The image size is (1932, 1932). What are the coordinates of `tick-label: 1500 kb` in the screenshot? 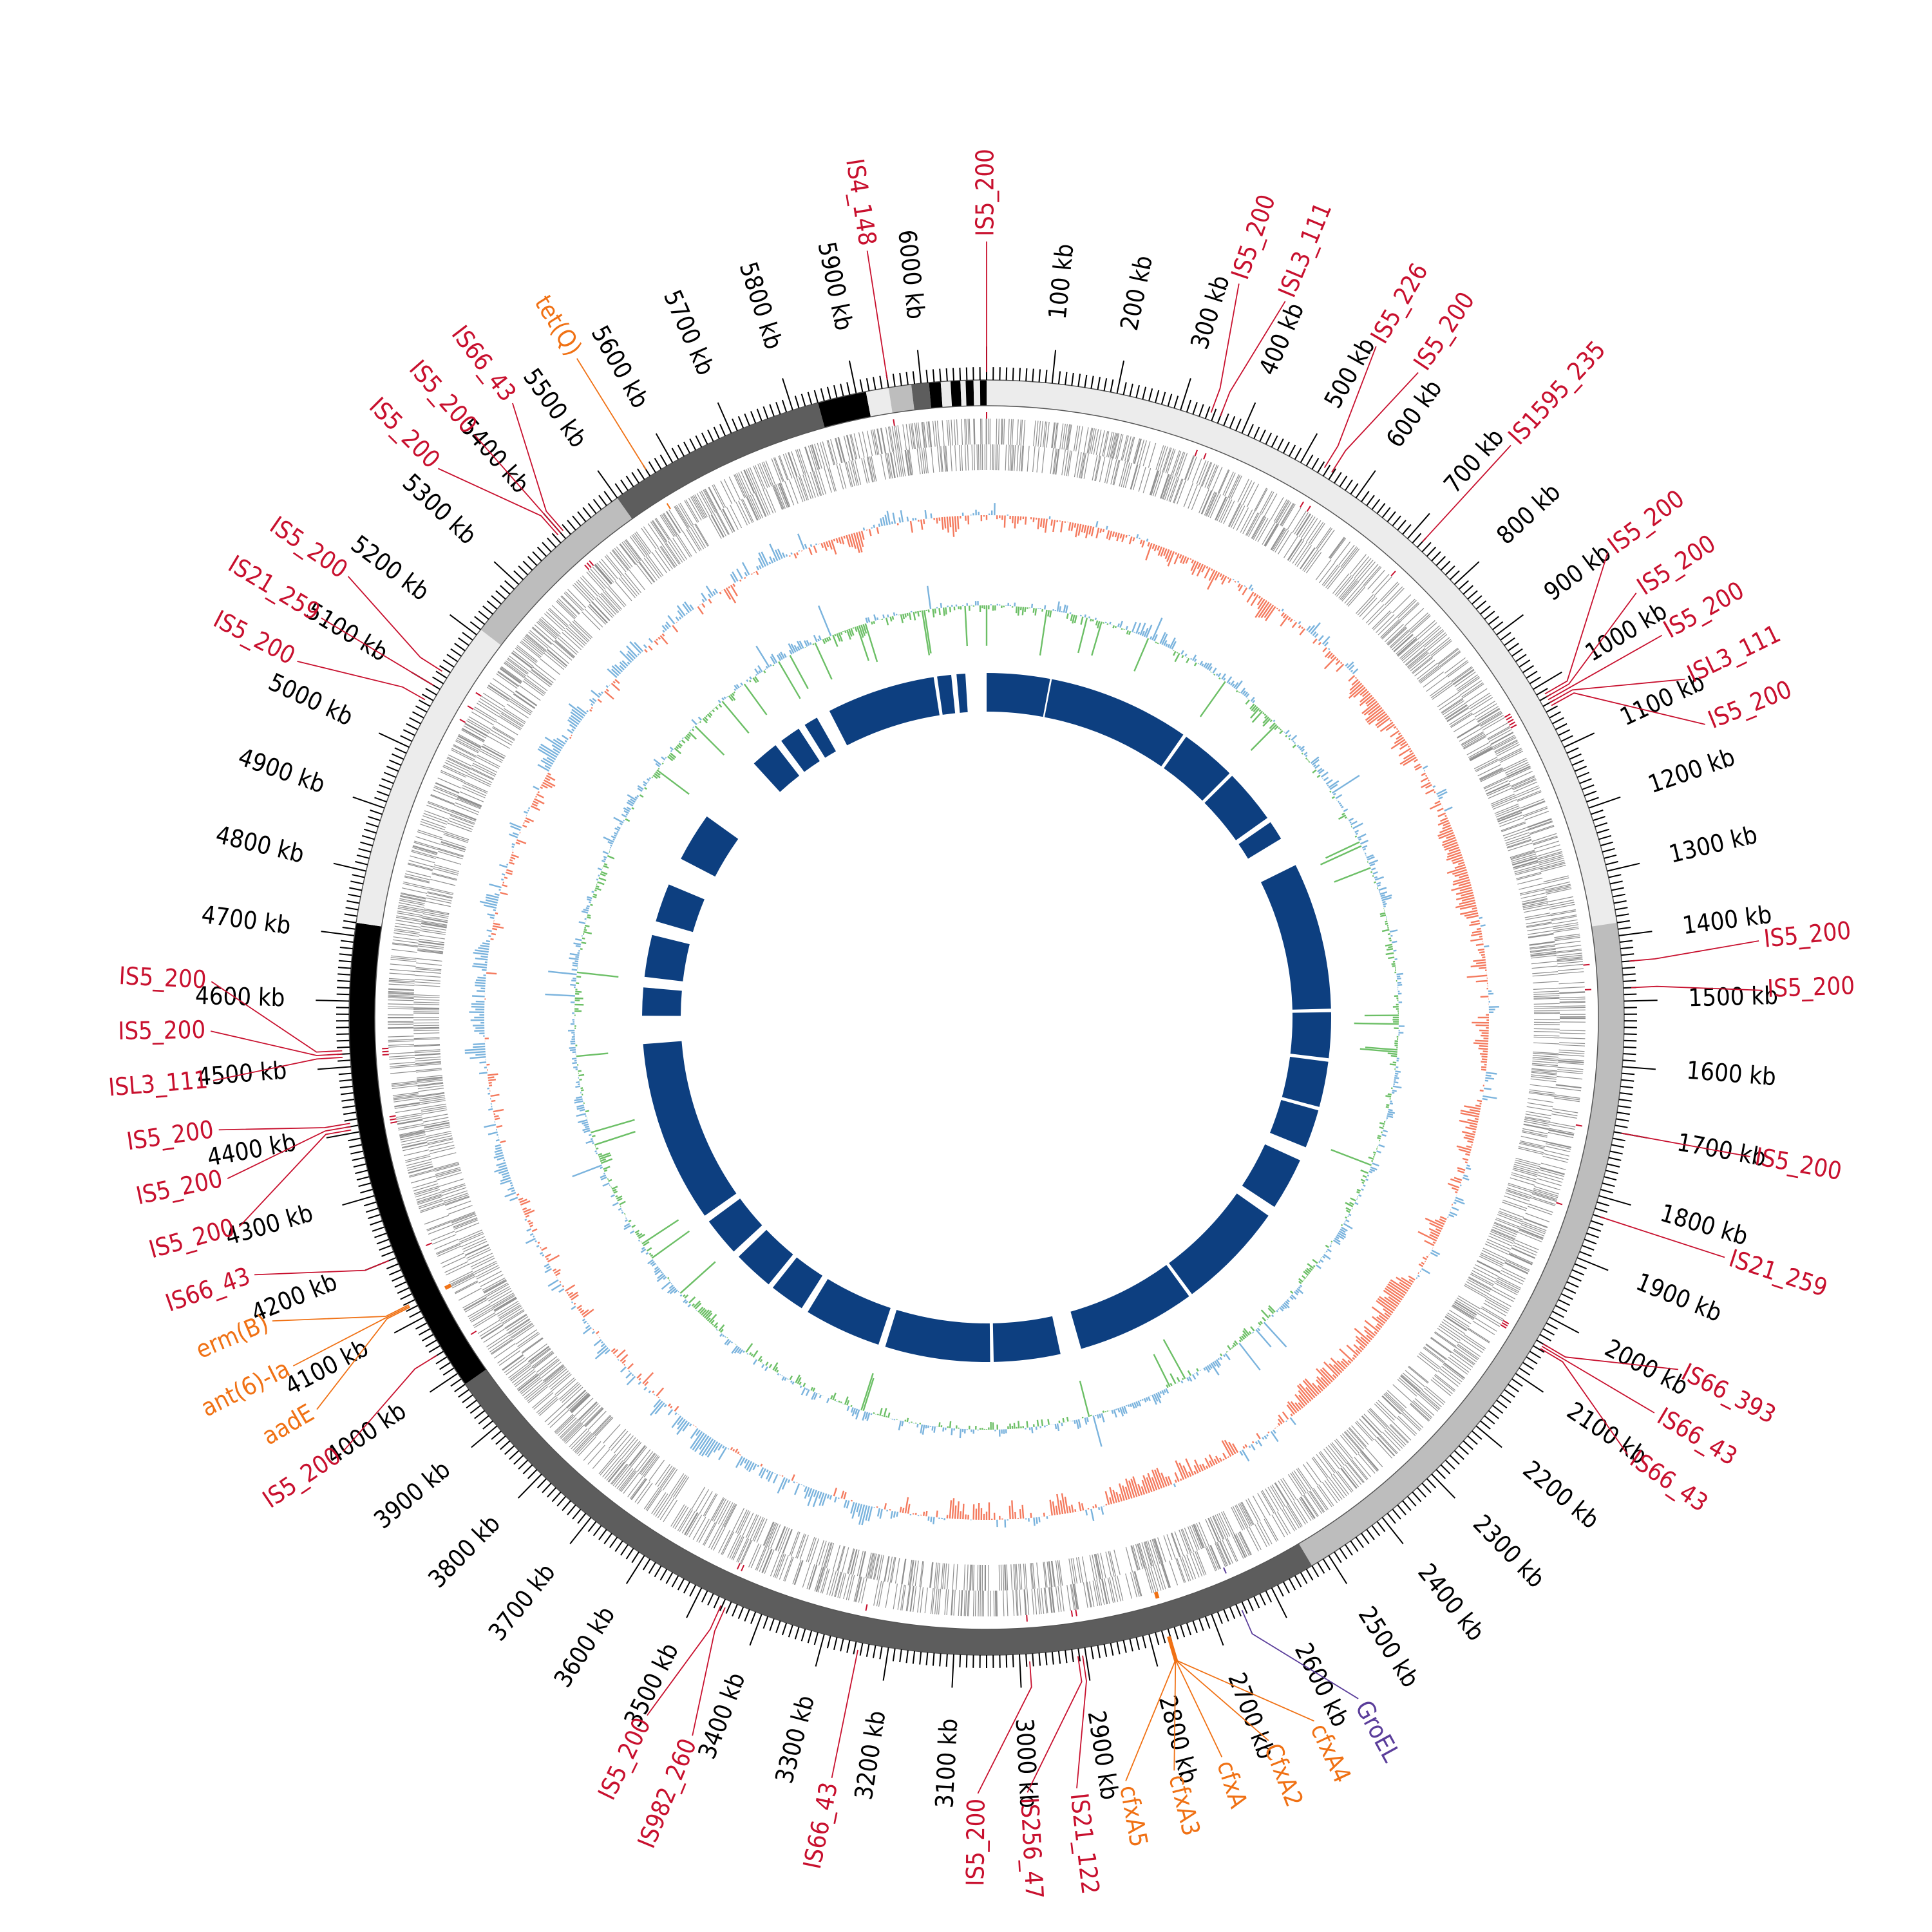 It's located at (1733, 997).